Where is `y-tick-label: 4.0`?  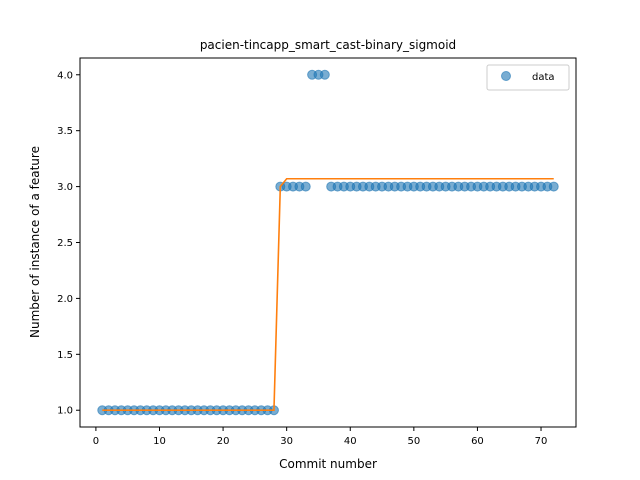 y-tick-label: 4.0 is located at coordinates (65, 75).